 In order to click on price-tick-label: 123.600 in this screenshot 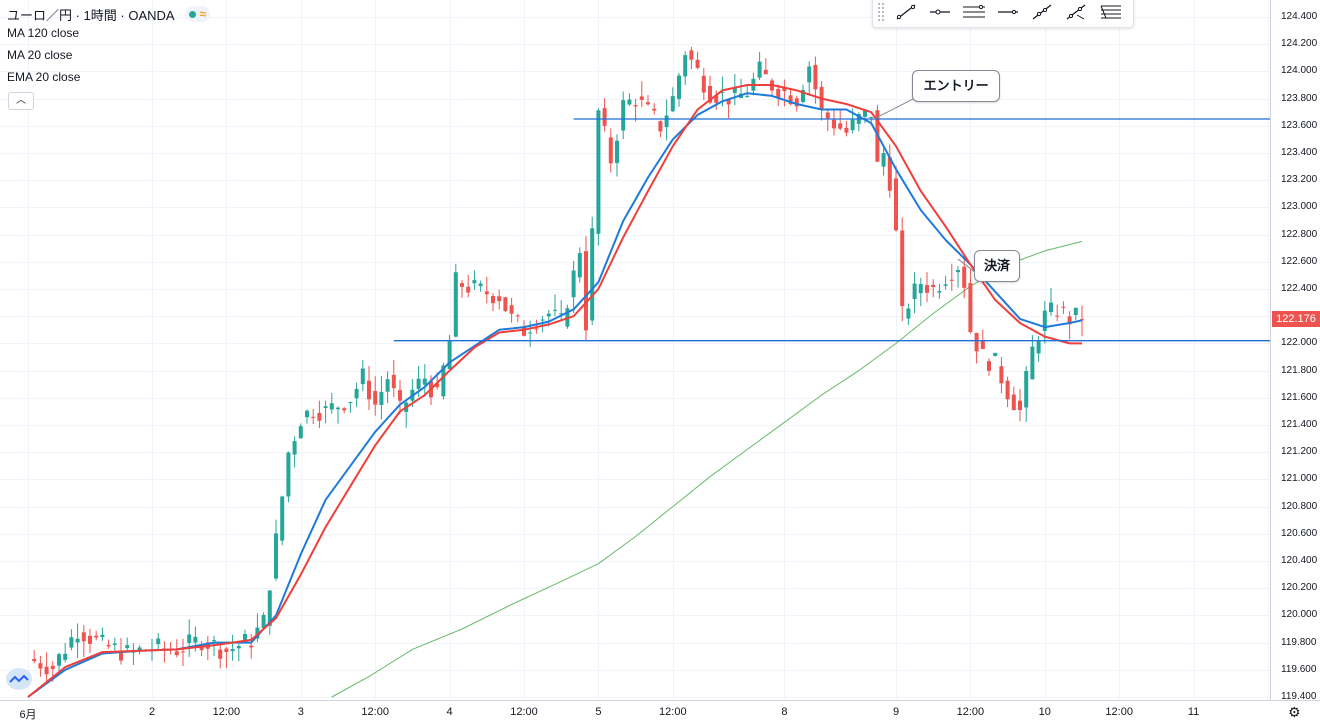, I will do `click(1299, 125)`.